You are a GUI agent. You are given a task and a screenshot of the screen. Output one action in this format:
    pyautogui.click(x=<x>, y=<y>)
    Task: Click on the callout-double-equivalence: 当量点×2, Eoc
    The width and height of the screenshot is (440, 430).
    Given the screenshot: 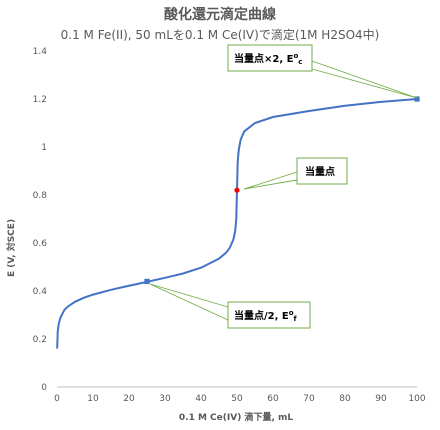 What is the action you would take?
    pyautogui.click(x=322, y=71)
    